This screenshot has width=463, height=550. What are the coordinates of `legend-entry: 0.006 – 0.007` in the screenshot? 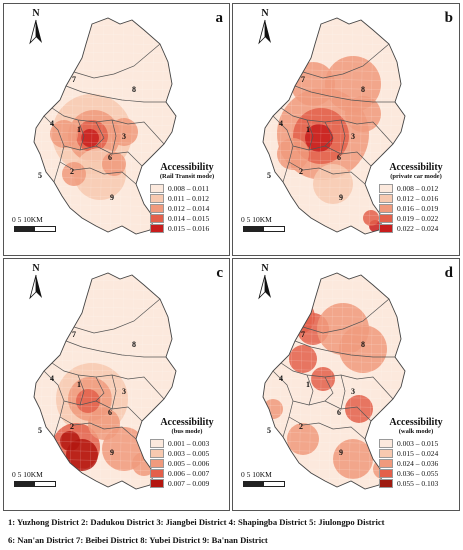 It's located at (189, 473).